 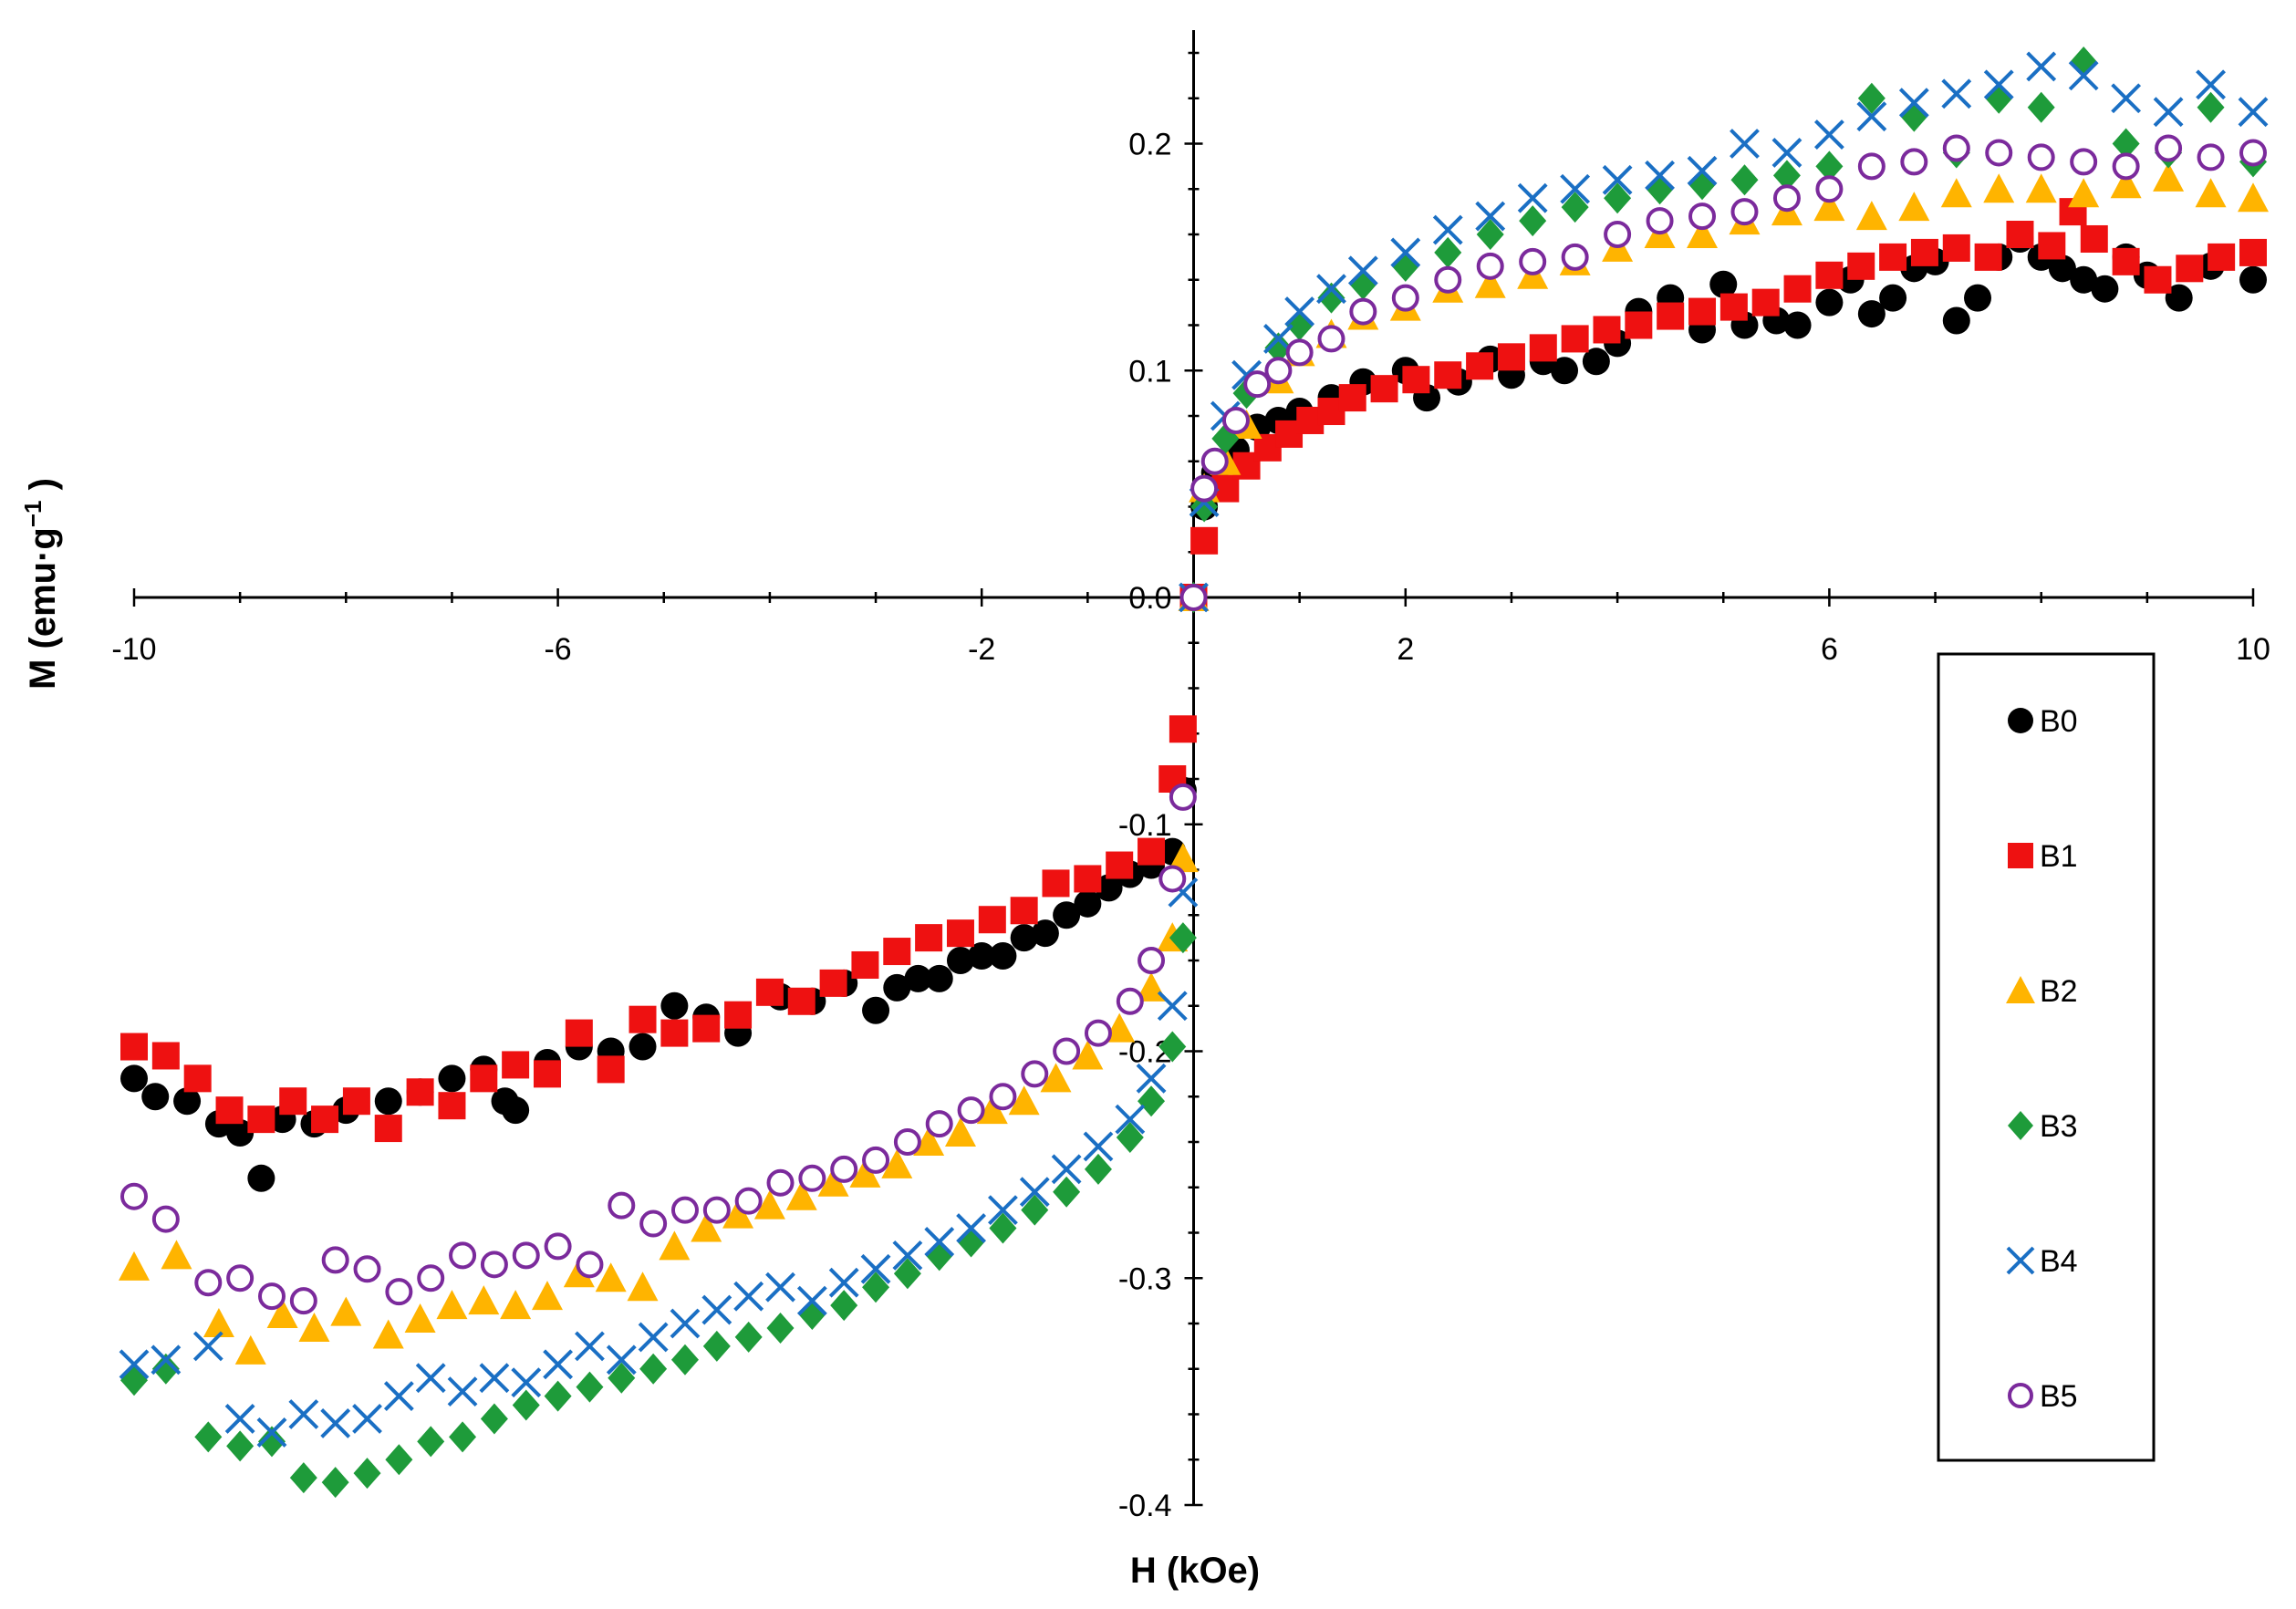 I want to click on legend-item-b1: B1, so click(x=2043, y=856).